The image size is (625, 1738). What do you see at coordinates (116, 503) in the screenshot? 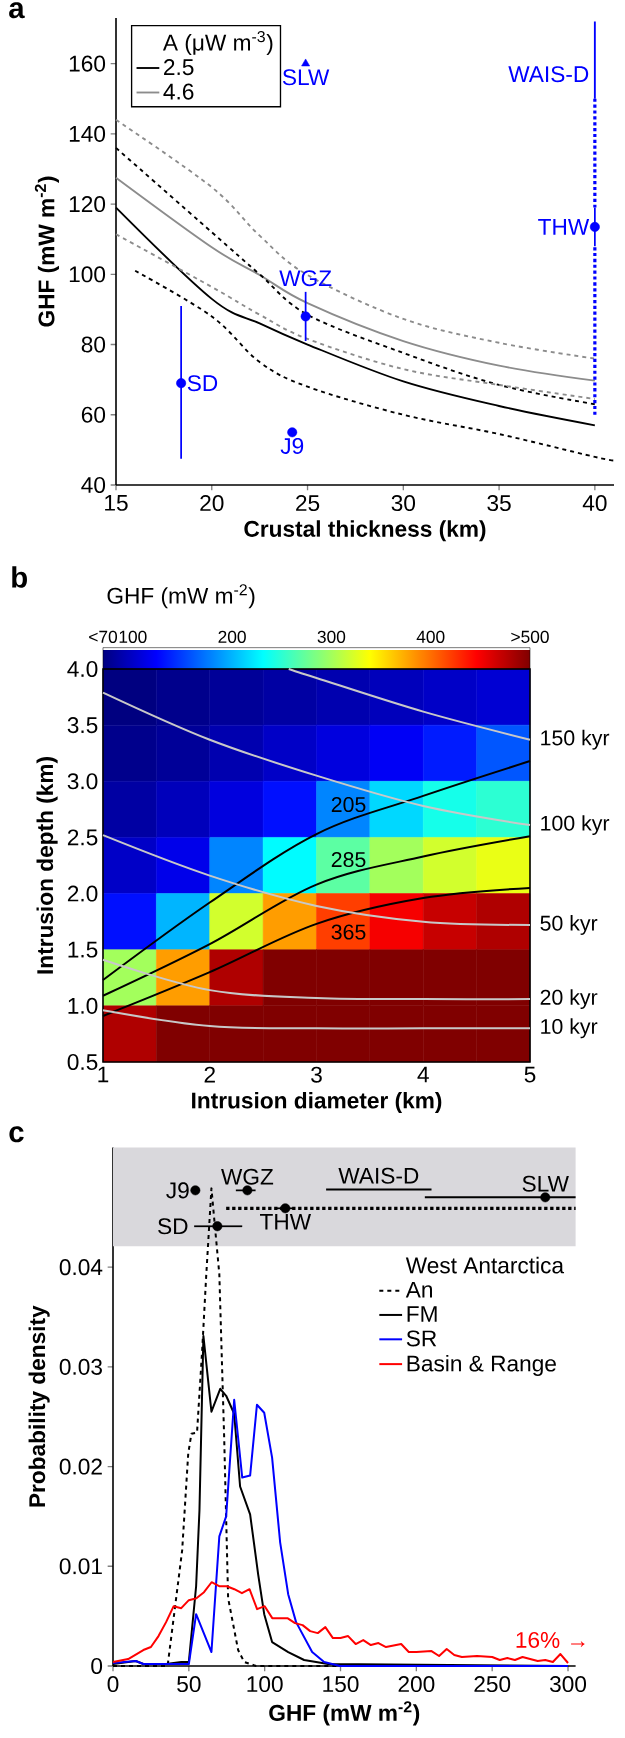
I see `x-tick-label: 15` at bounding box center [116, 503].